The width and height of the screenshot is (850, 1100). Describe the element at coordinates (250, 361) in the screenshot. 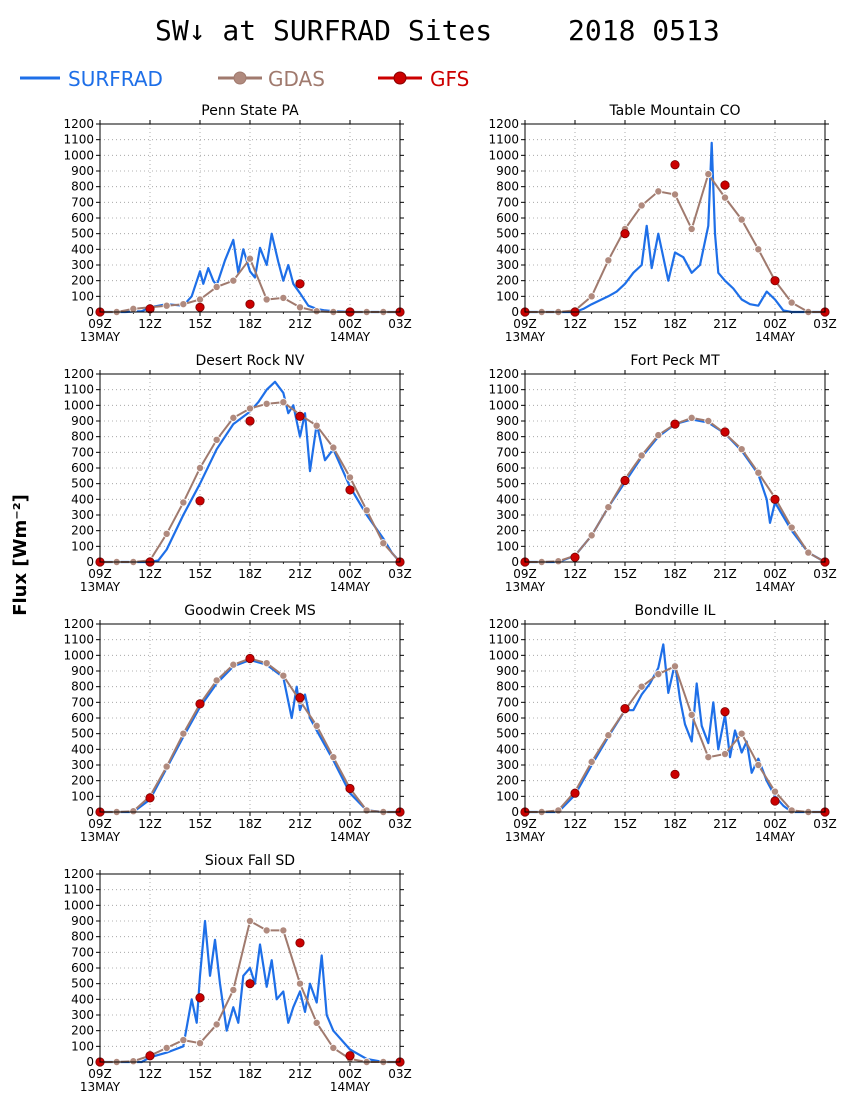

I see `panel-title-desert-rock-nv: Desert Rock NV` at that location.